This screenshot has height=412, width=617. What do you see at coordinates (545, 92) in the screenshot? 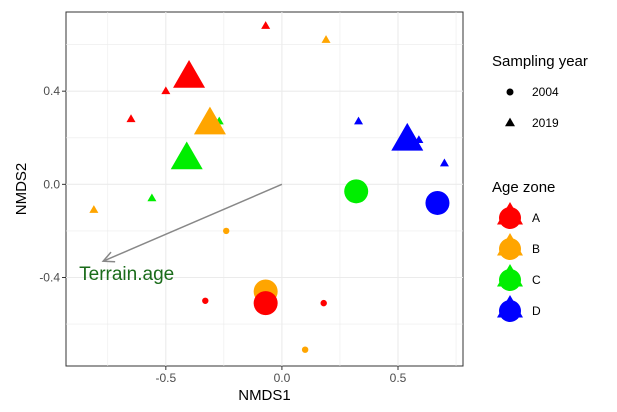
I see `legend-label-year: 2004` at bounding box center [545, 92].